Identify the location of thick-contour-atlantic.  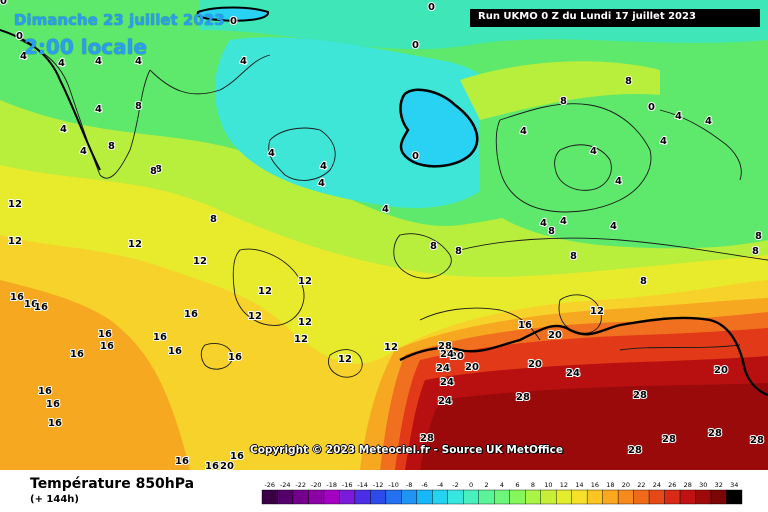
(50, 100).